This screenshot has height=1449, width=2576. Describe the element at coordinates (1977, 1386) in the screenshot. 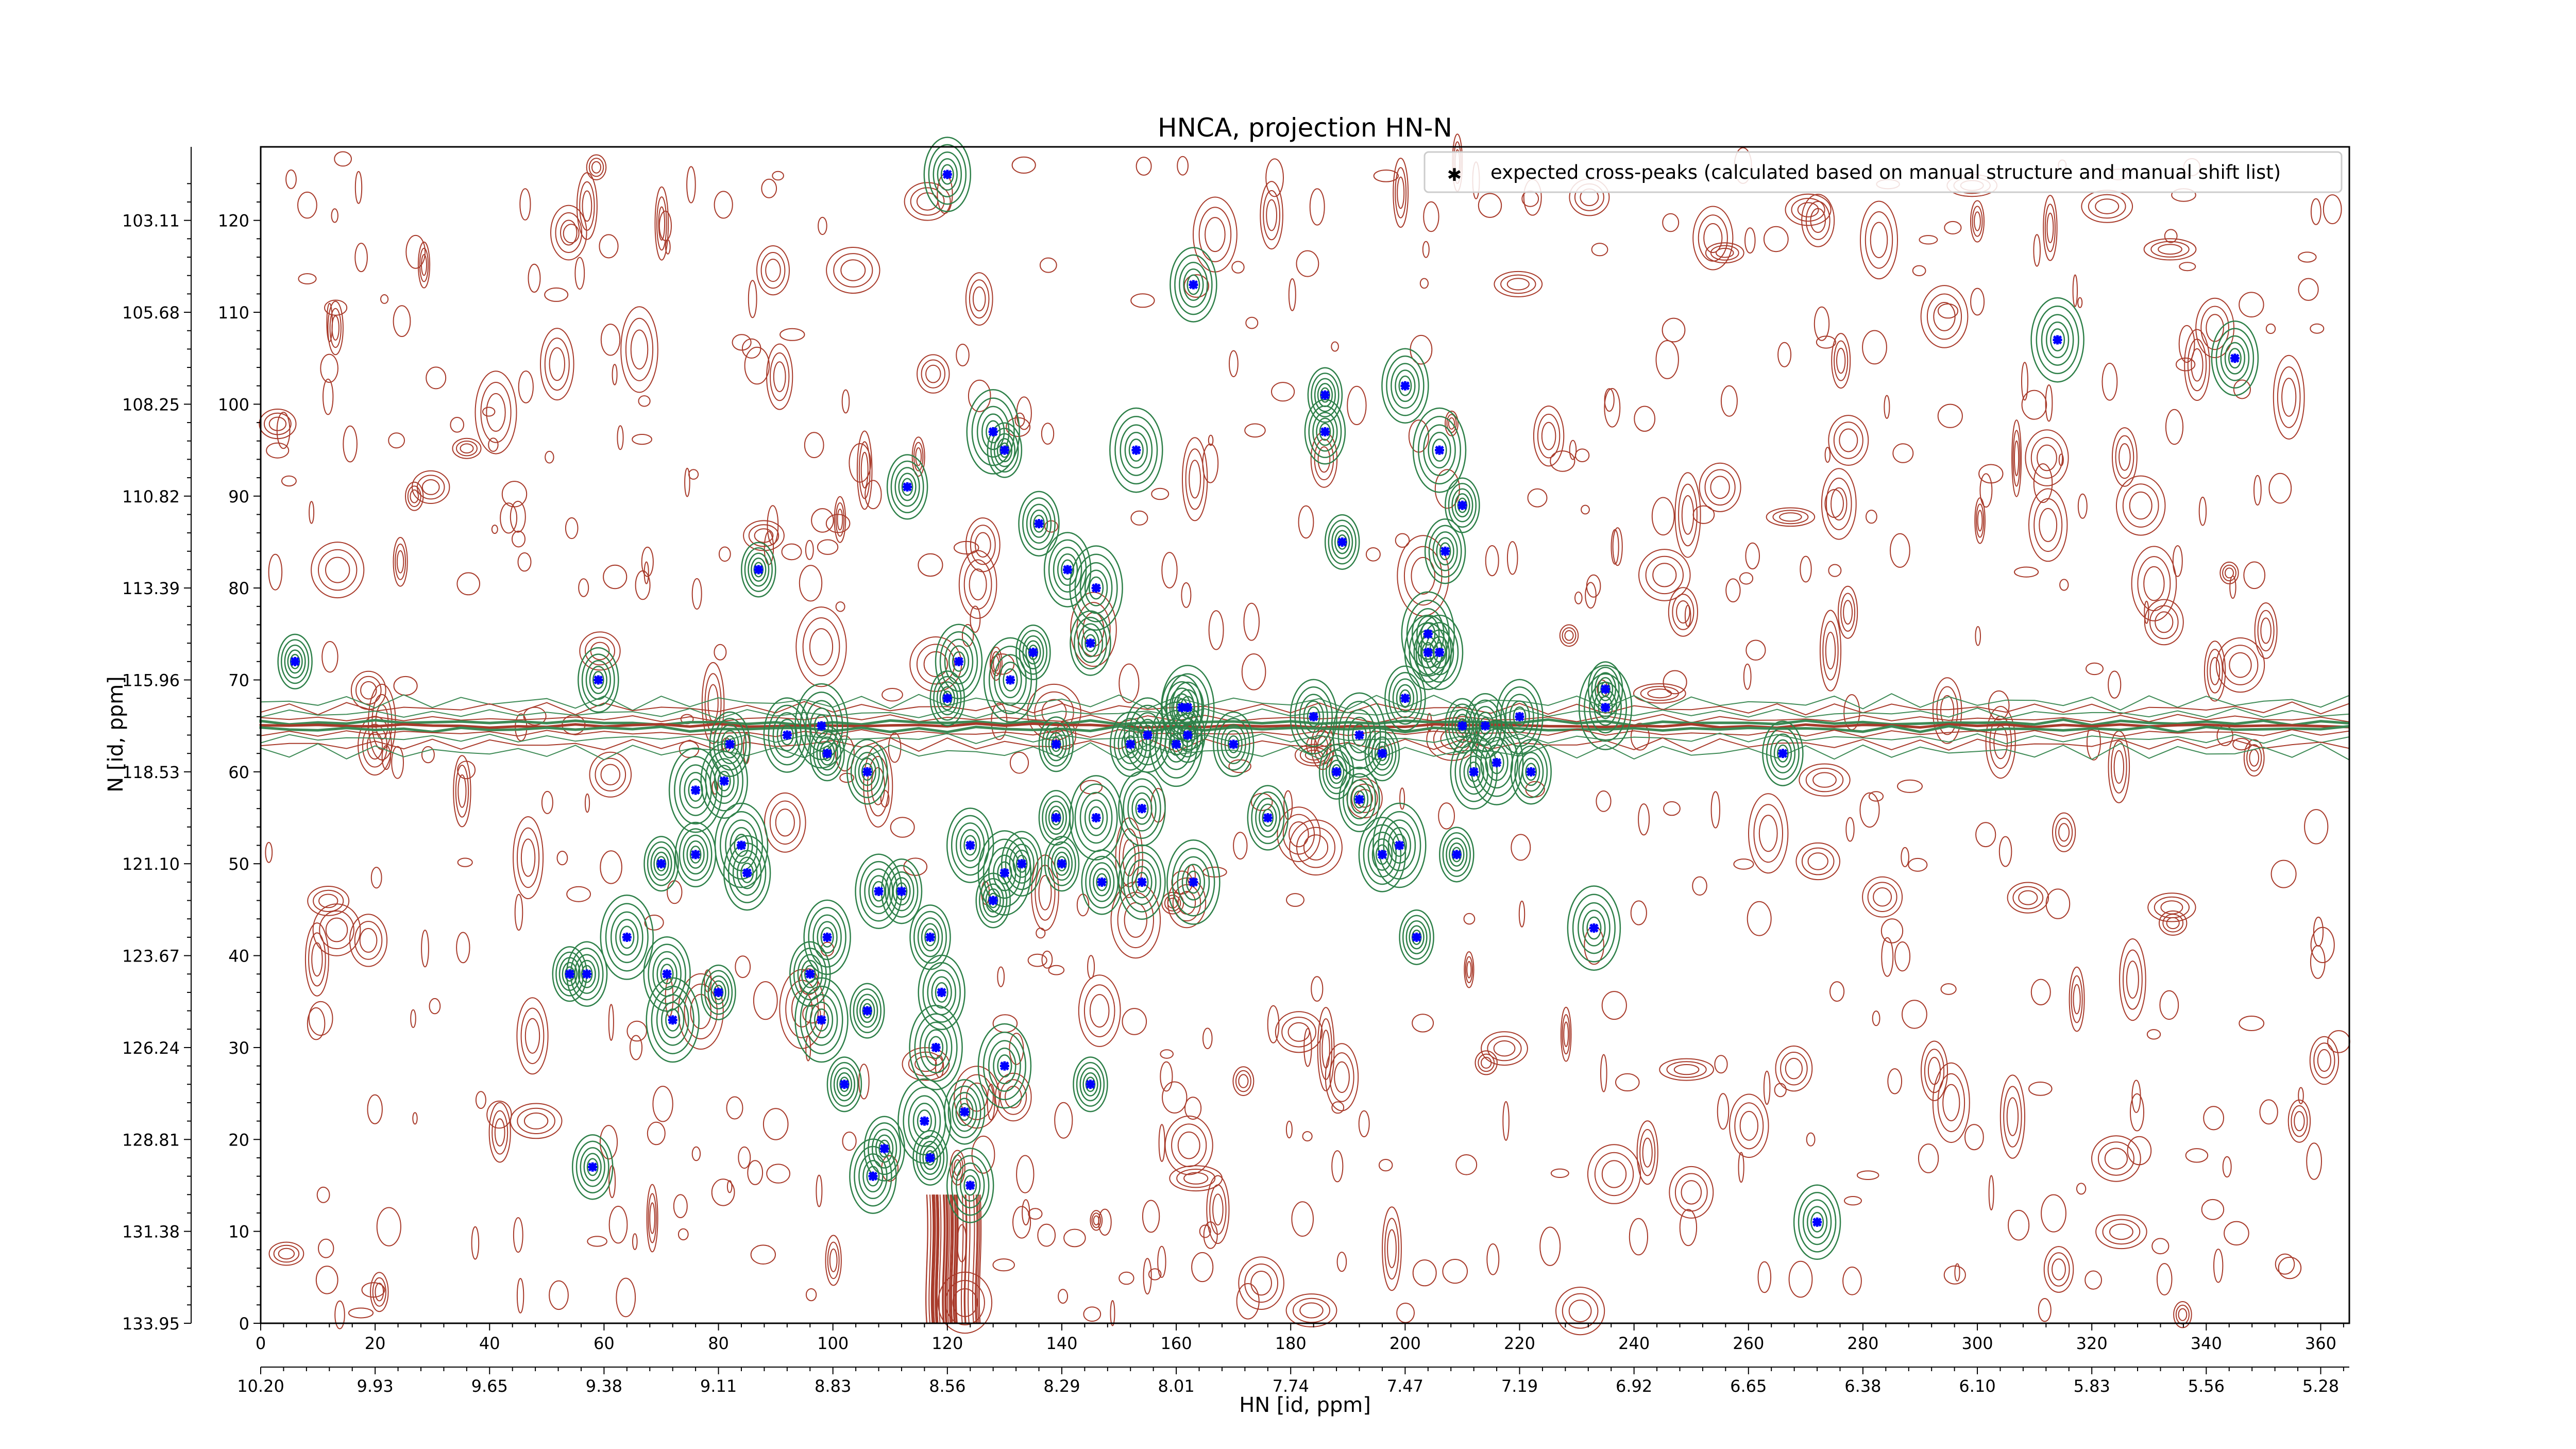

I see `x-ppm-tick-label: 6.10` at that location.